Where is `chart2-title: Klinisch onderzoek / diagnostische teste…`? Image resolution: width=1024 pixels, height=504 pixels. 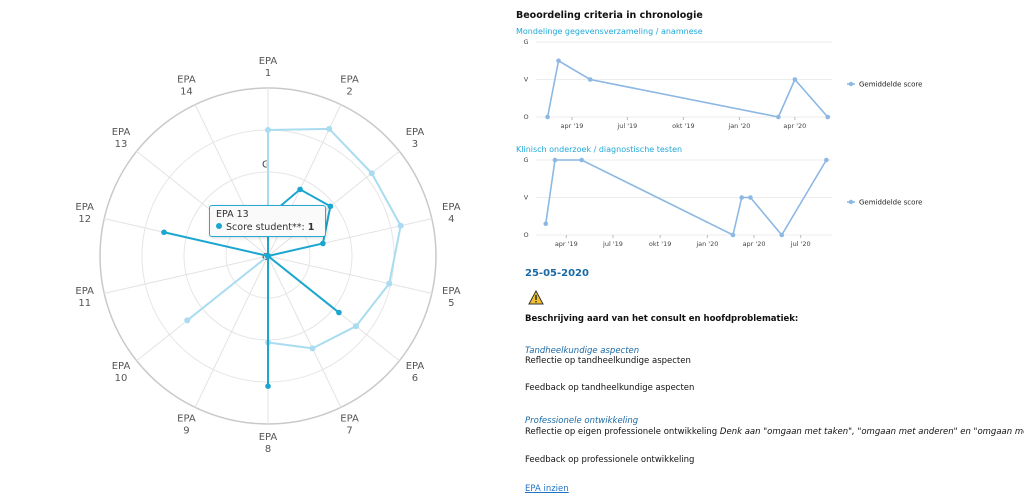
chart2-title: Klinisch onderzoek / diagnostische teste… is located at coordinates (599, 149).